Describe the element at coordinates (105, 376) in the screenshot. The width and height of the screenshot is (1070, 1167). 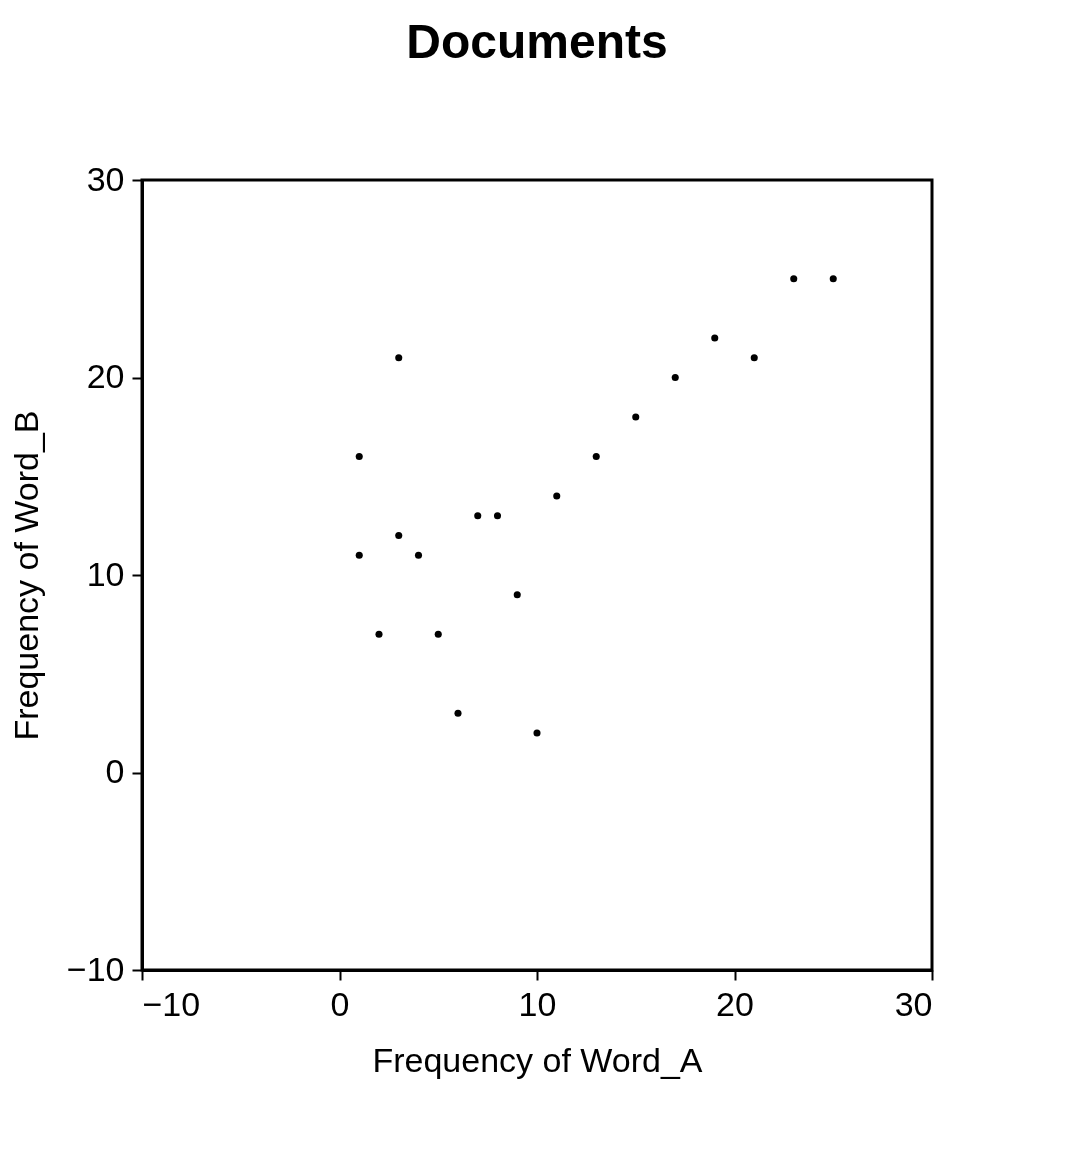
I see `y-tick-label: 20` at that location.